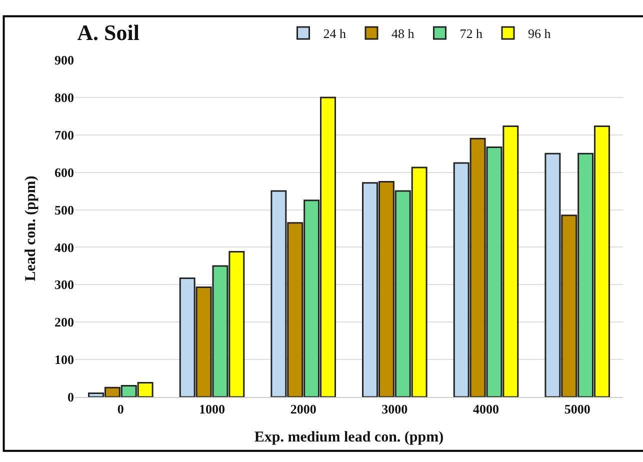 Image resolution: width=643 pixels, height=462 pixels. Describe the element at coordinates (349, 438) in the screenshot. I see `x-axis-title: Exp. medium lead con. (ppm)` at that location.